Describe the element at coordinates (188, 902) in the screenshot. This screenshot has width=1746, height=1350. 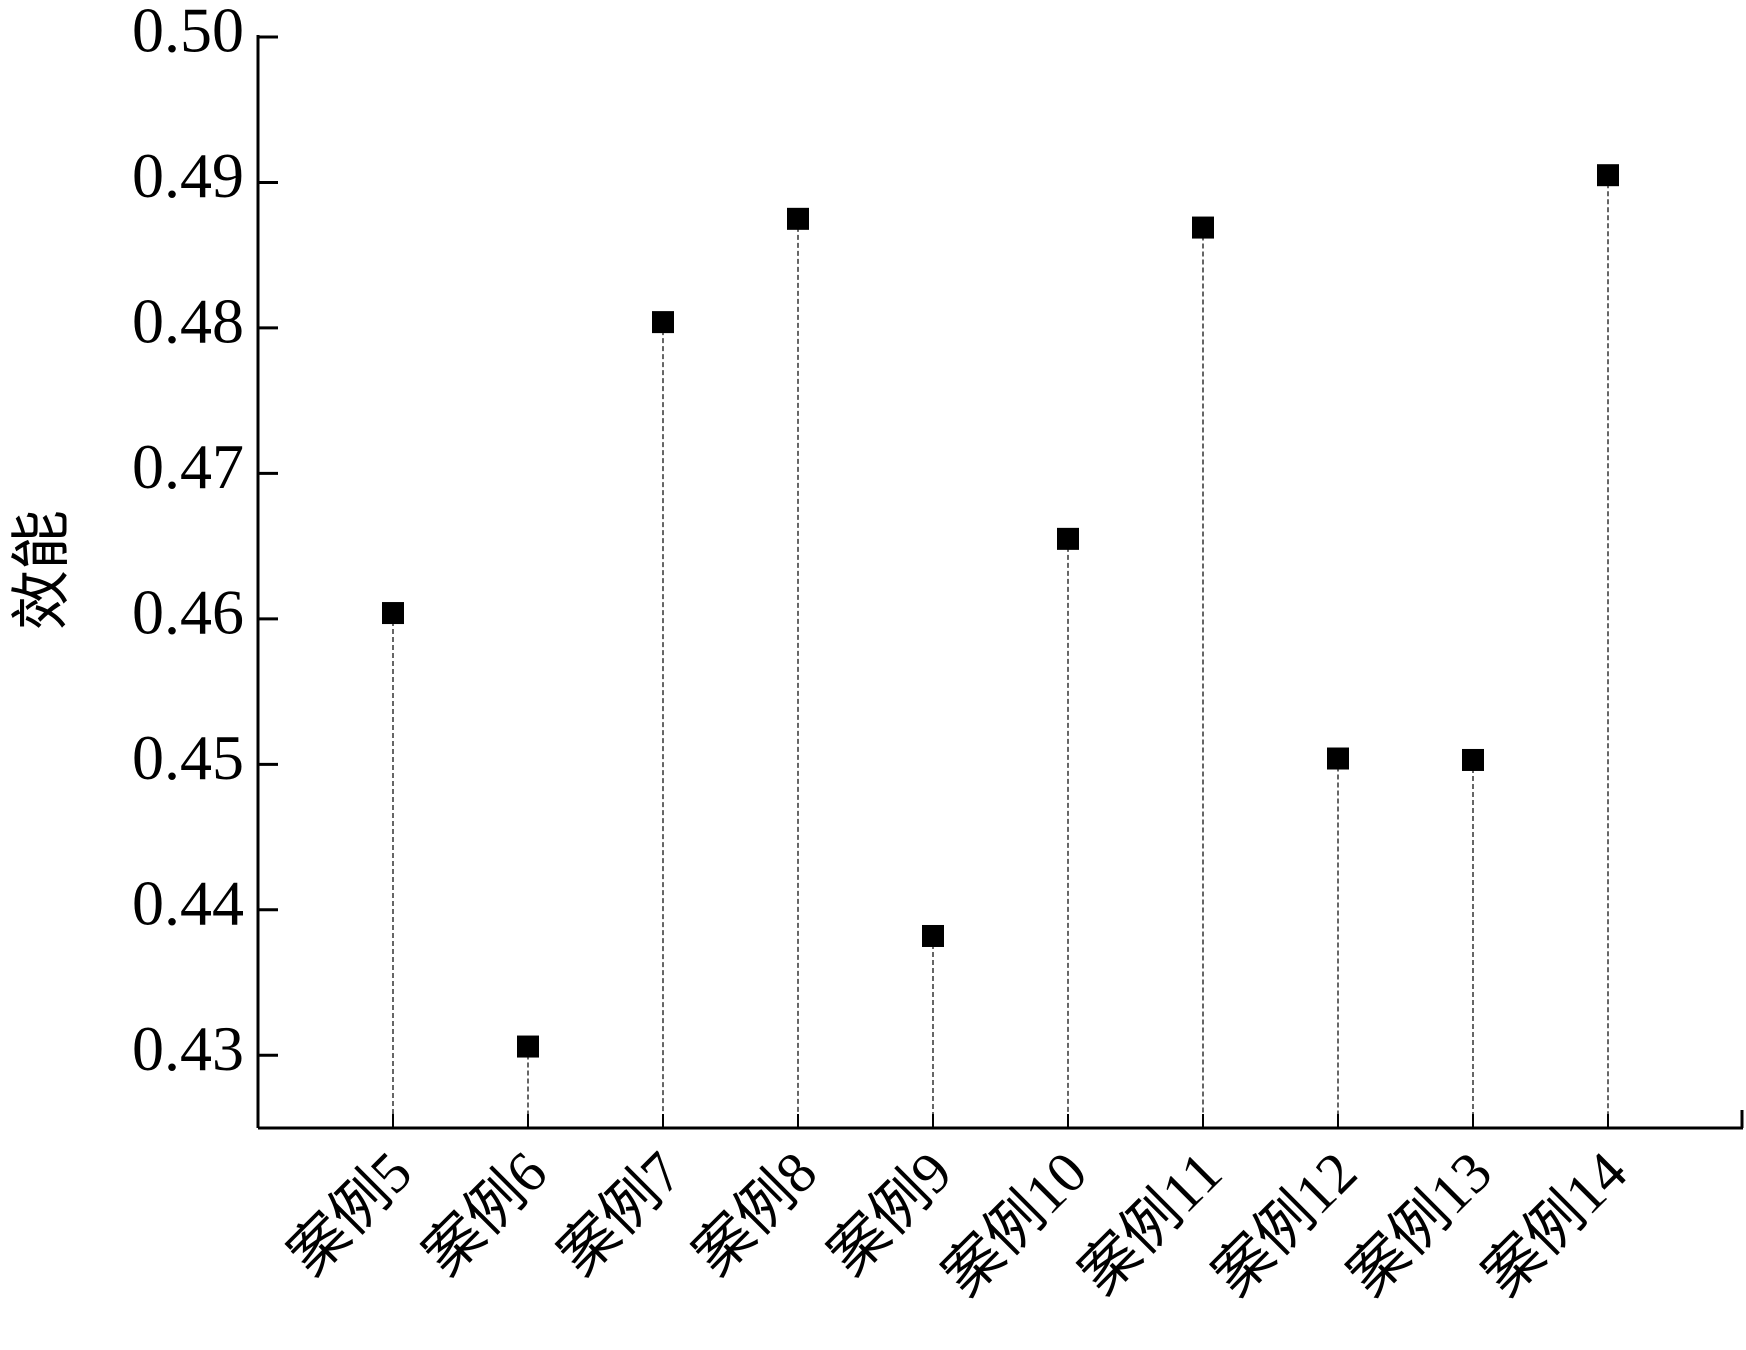
I see `y-tick-label: 0.44` at that location.